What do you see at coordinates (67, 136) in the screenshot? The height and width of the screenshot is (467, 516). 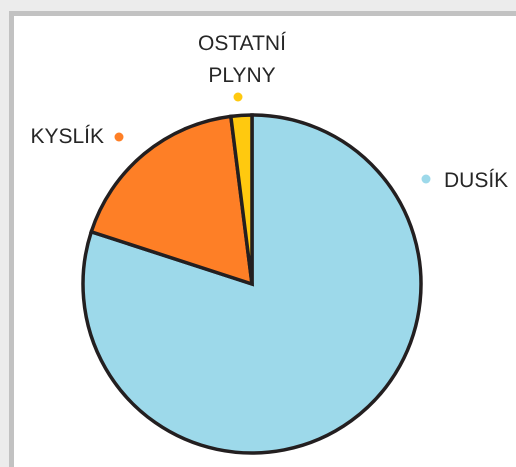 I see `slice-label: KYSLÍK` at bounding box center [67, 136].